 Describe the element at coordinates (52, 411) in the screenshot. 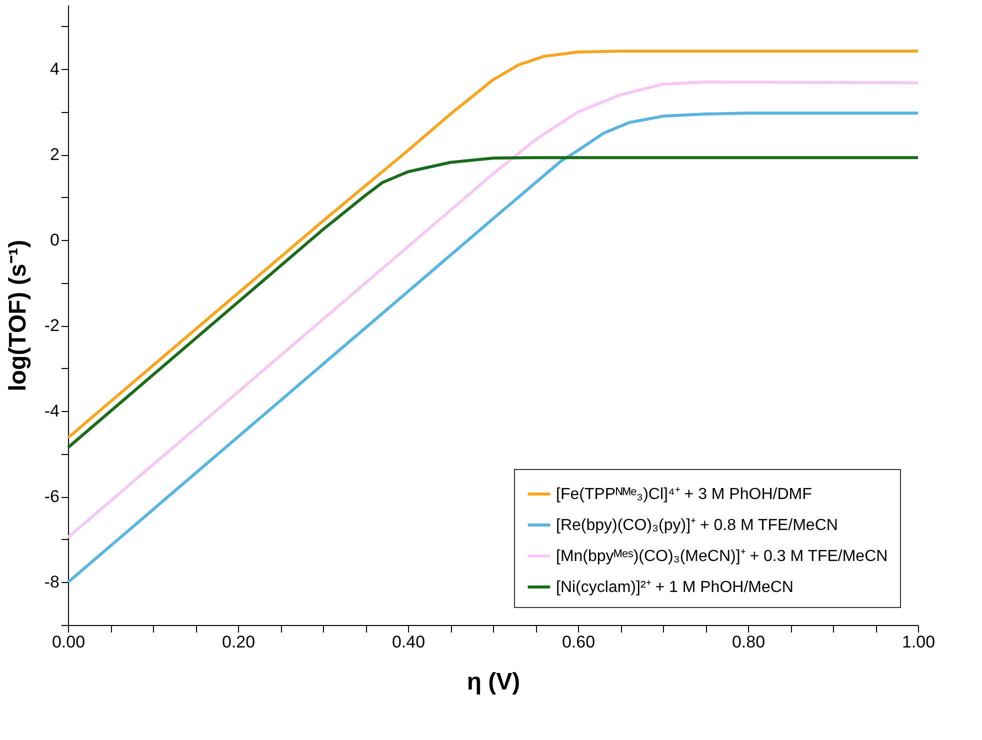

I see `y-tick-label: -4` at that location.